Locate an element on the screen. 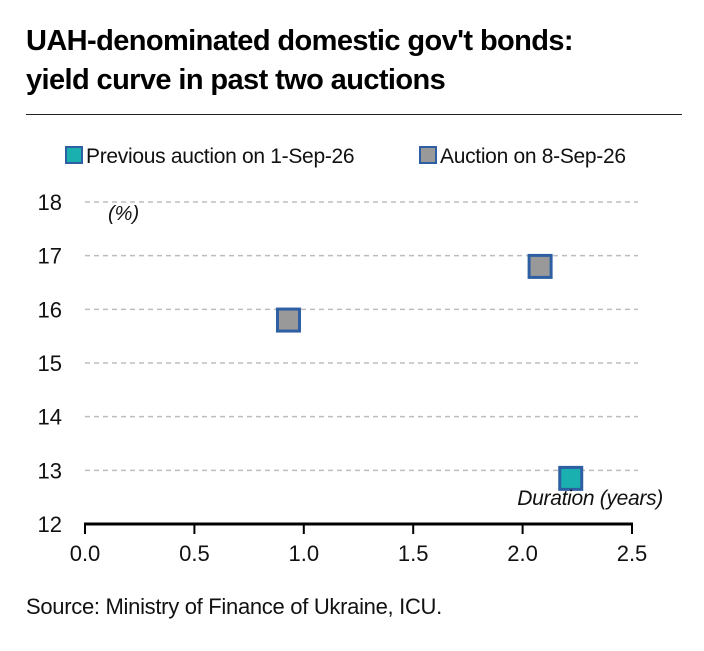 Image resolution: width=704 pixels, height=651 pixels. y-tick-label: 13 is located at coordinates (50, 470).